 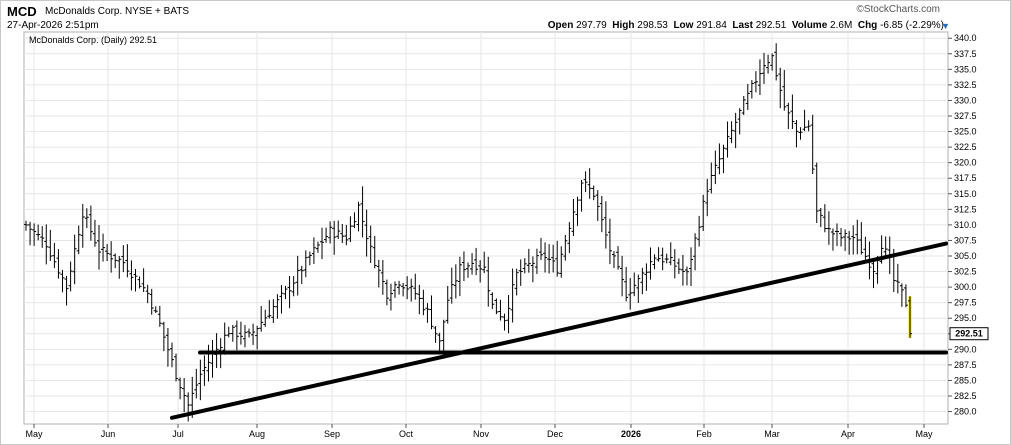 I want to click on y-tick-label: 310.0, so click(x=965, y=225).